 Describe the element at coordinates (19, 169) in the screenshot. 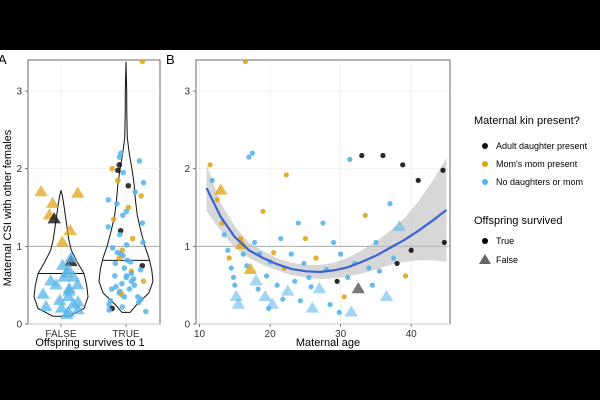

I see `panel-a-ytick-label: 2` at that location.